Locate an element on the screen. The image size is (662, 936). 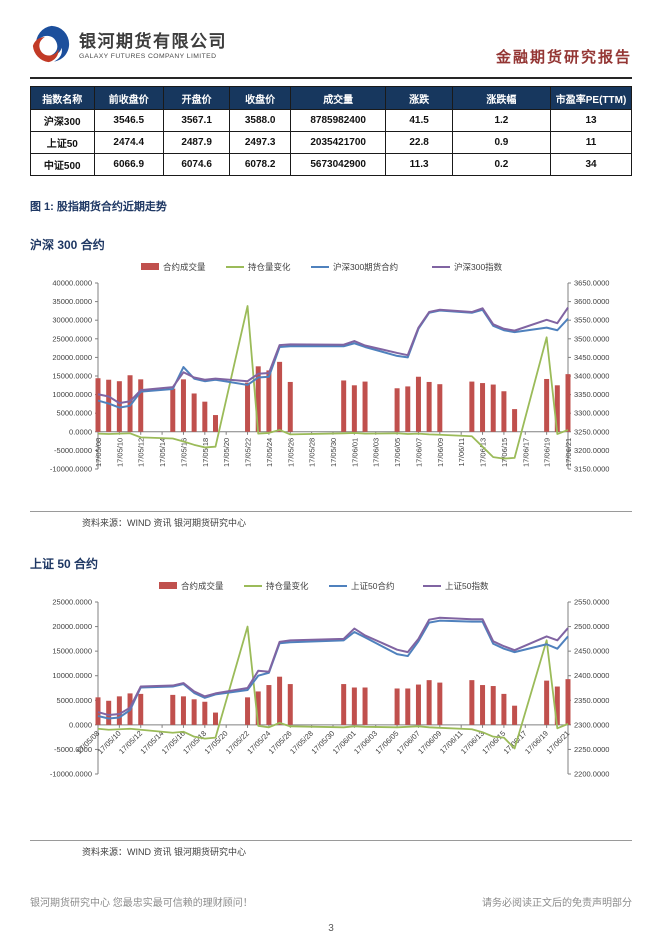
svg-text: 17/06/01 is located at coordinates (354, 452).